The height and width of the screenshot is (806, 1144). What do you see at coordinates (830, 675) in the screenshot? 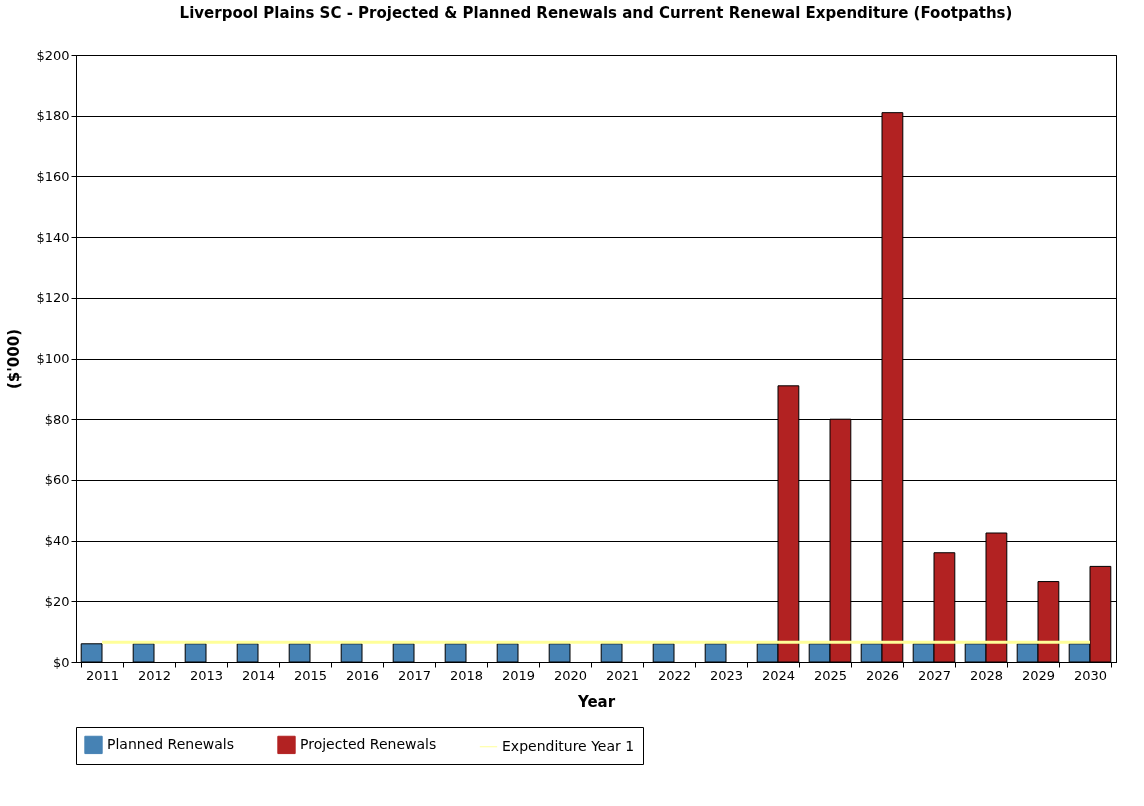
I see `x-tick-label: 2025` at bounding box center [830, 675].